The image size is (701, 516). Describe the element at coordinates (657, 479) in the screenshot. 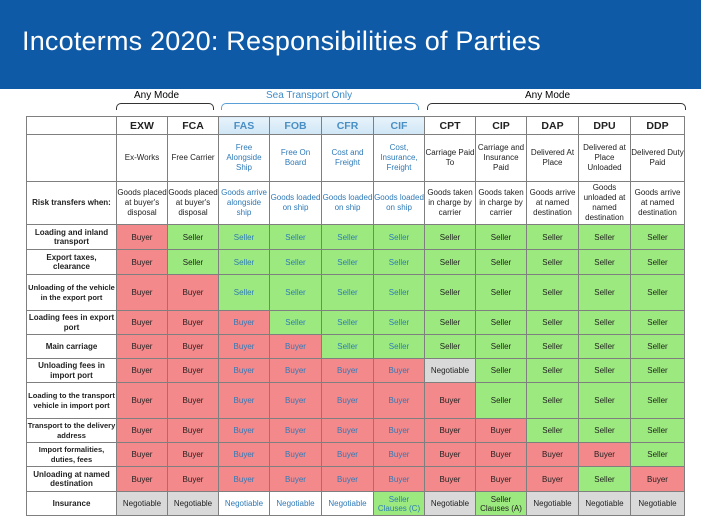

I see `responsibility-cell-ddp: Buyer` at that location.